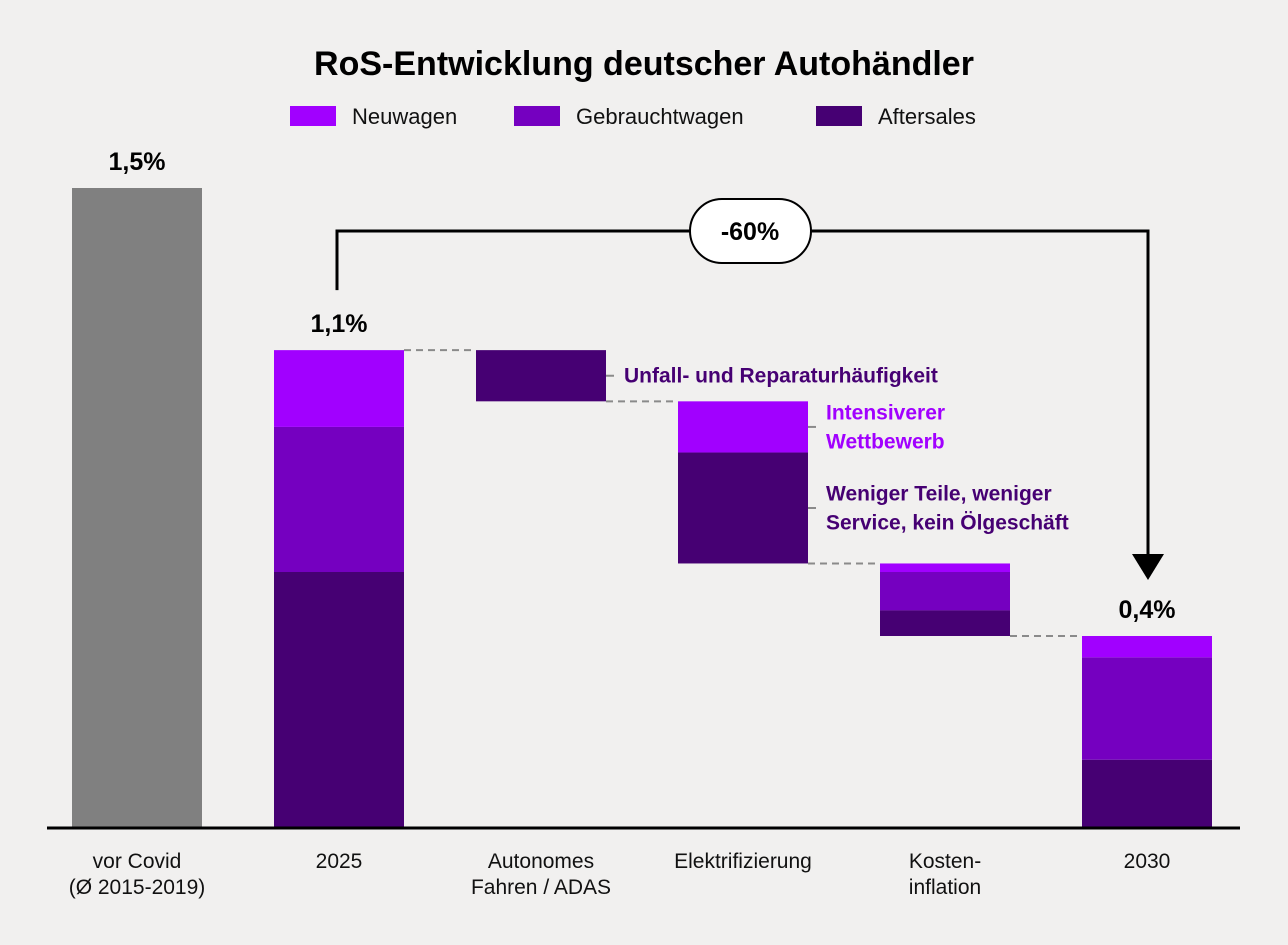  I want to click on chart-title: RoS-Entwicklung deutscher Autohändler, so click(644, 64).